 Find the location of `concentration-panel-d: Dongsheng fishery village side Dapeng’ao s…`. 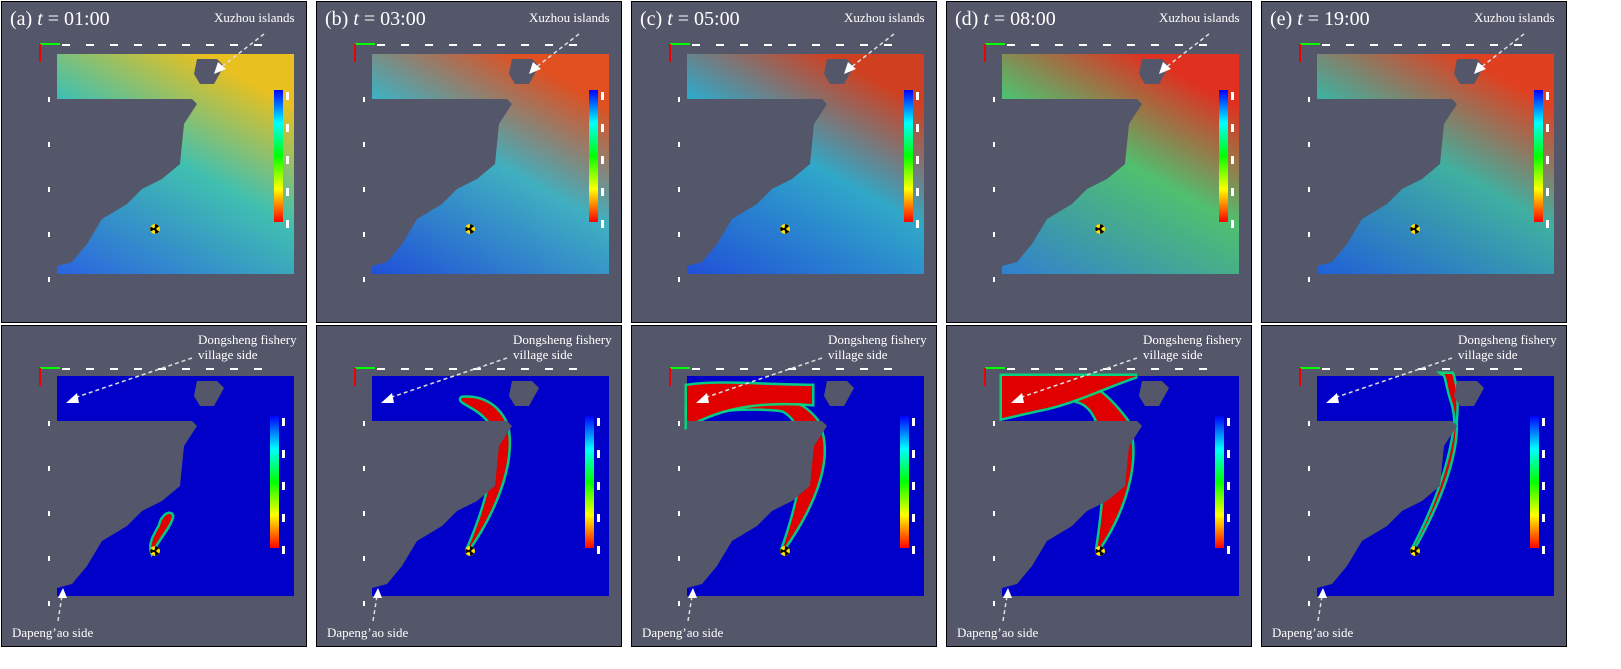

concentration-panel-d: Dongsheng fishery village side Dapeng’ao s… is located at coordinates (1099, 486).